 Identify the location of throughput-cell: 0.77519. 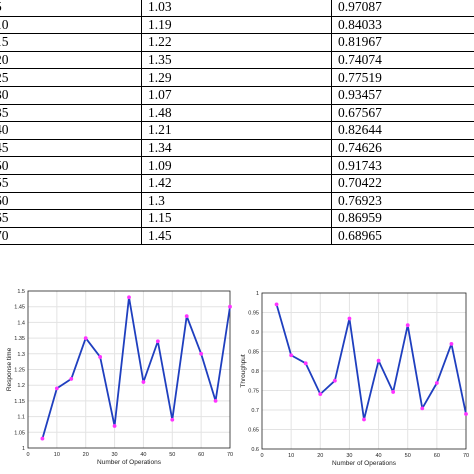
(402, 77).